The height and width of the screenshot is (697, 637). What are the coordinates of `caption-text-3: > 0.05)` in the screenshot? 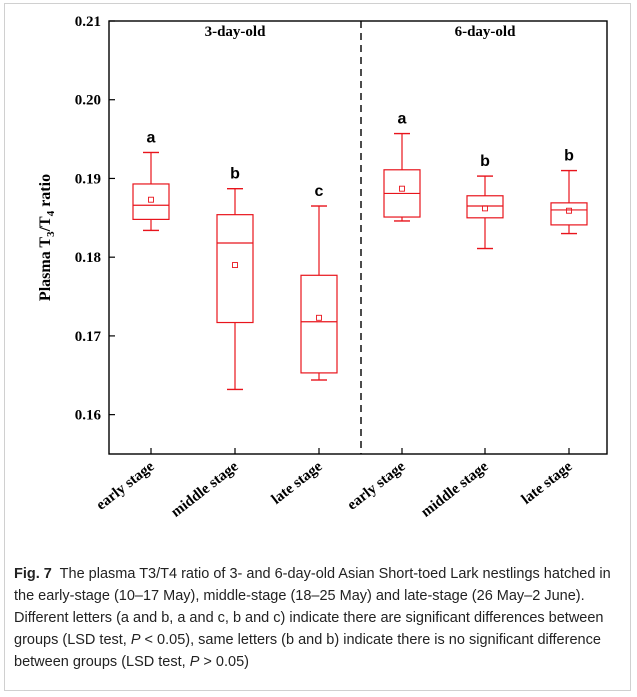 It's located at (224, 662).